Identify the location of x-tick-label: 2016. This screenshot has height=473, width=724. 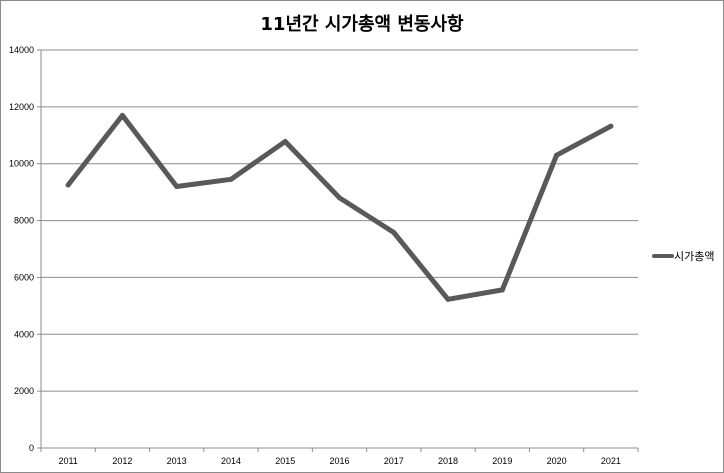
(339, 461).